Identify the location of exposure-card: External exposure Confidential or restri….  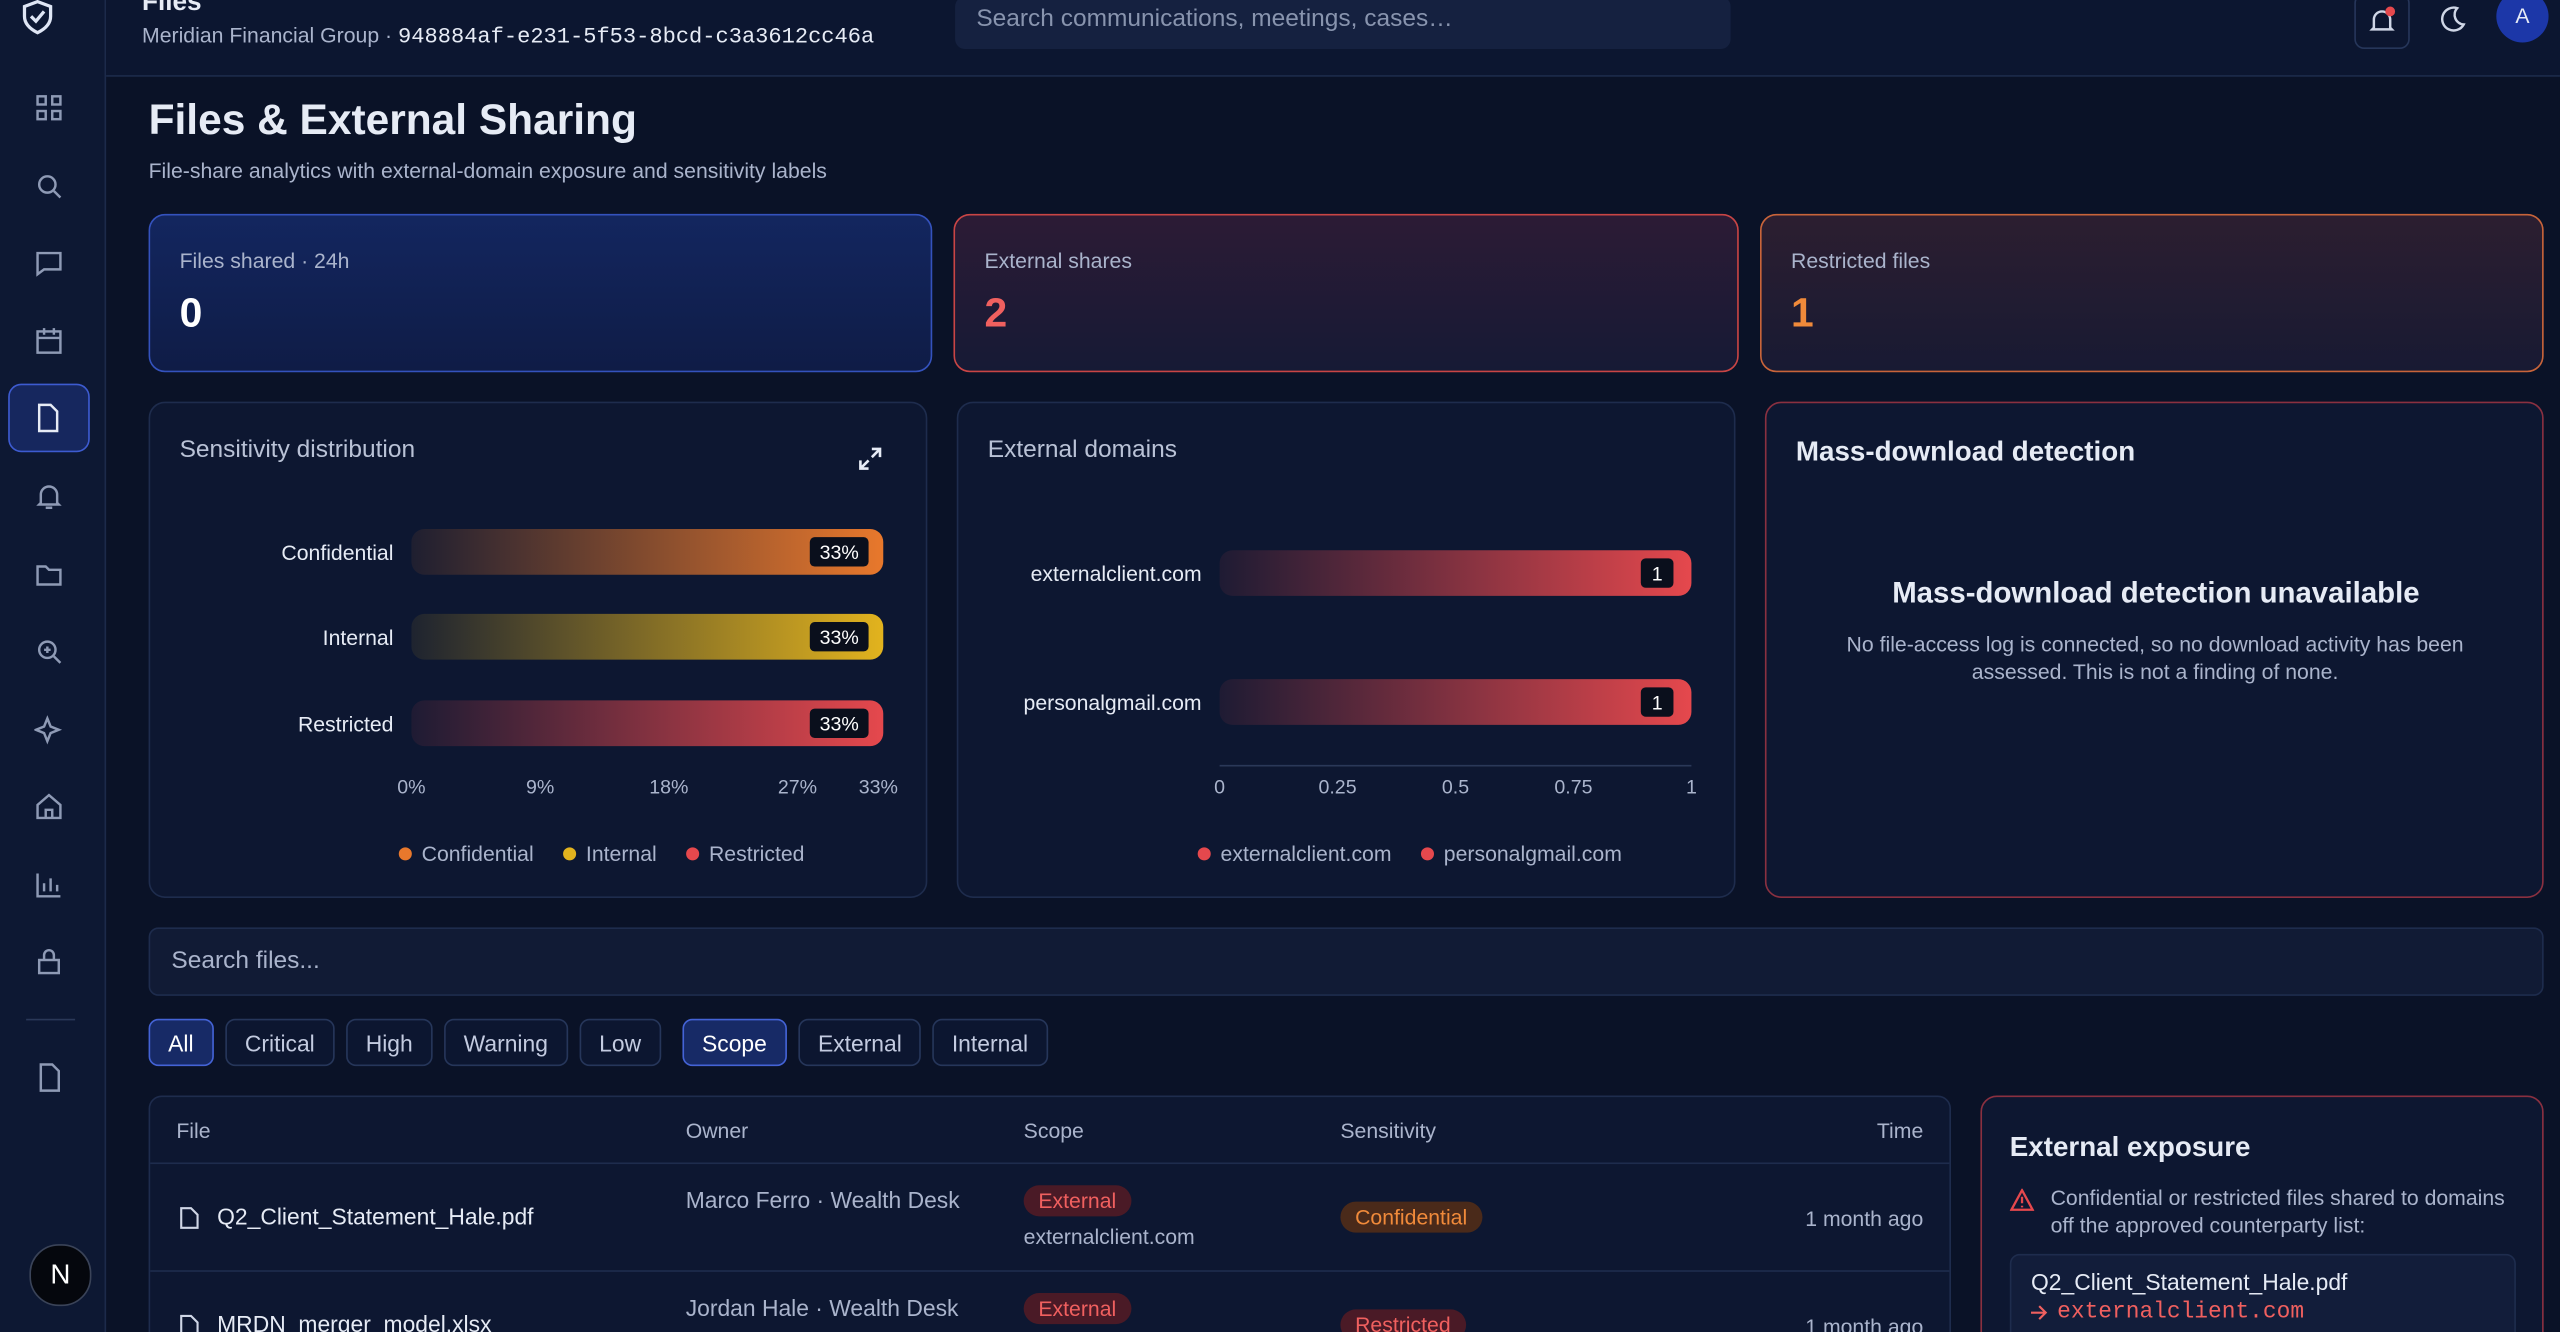
(2262, 1213).